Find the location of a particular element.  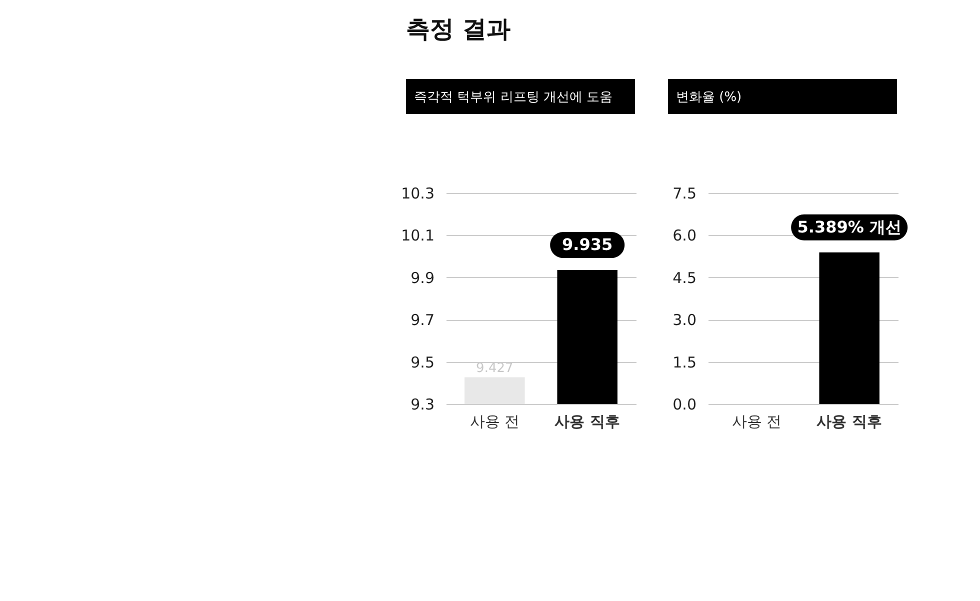

data-label: 5.389% 개선 is located at coordinates (849, 226).